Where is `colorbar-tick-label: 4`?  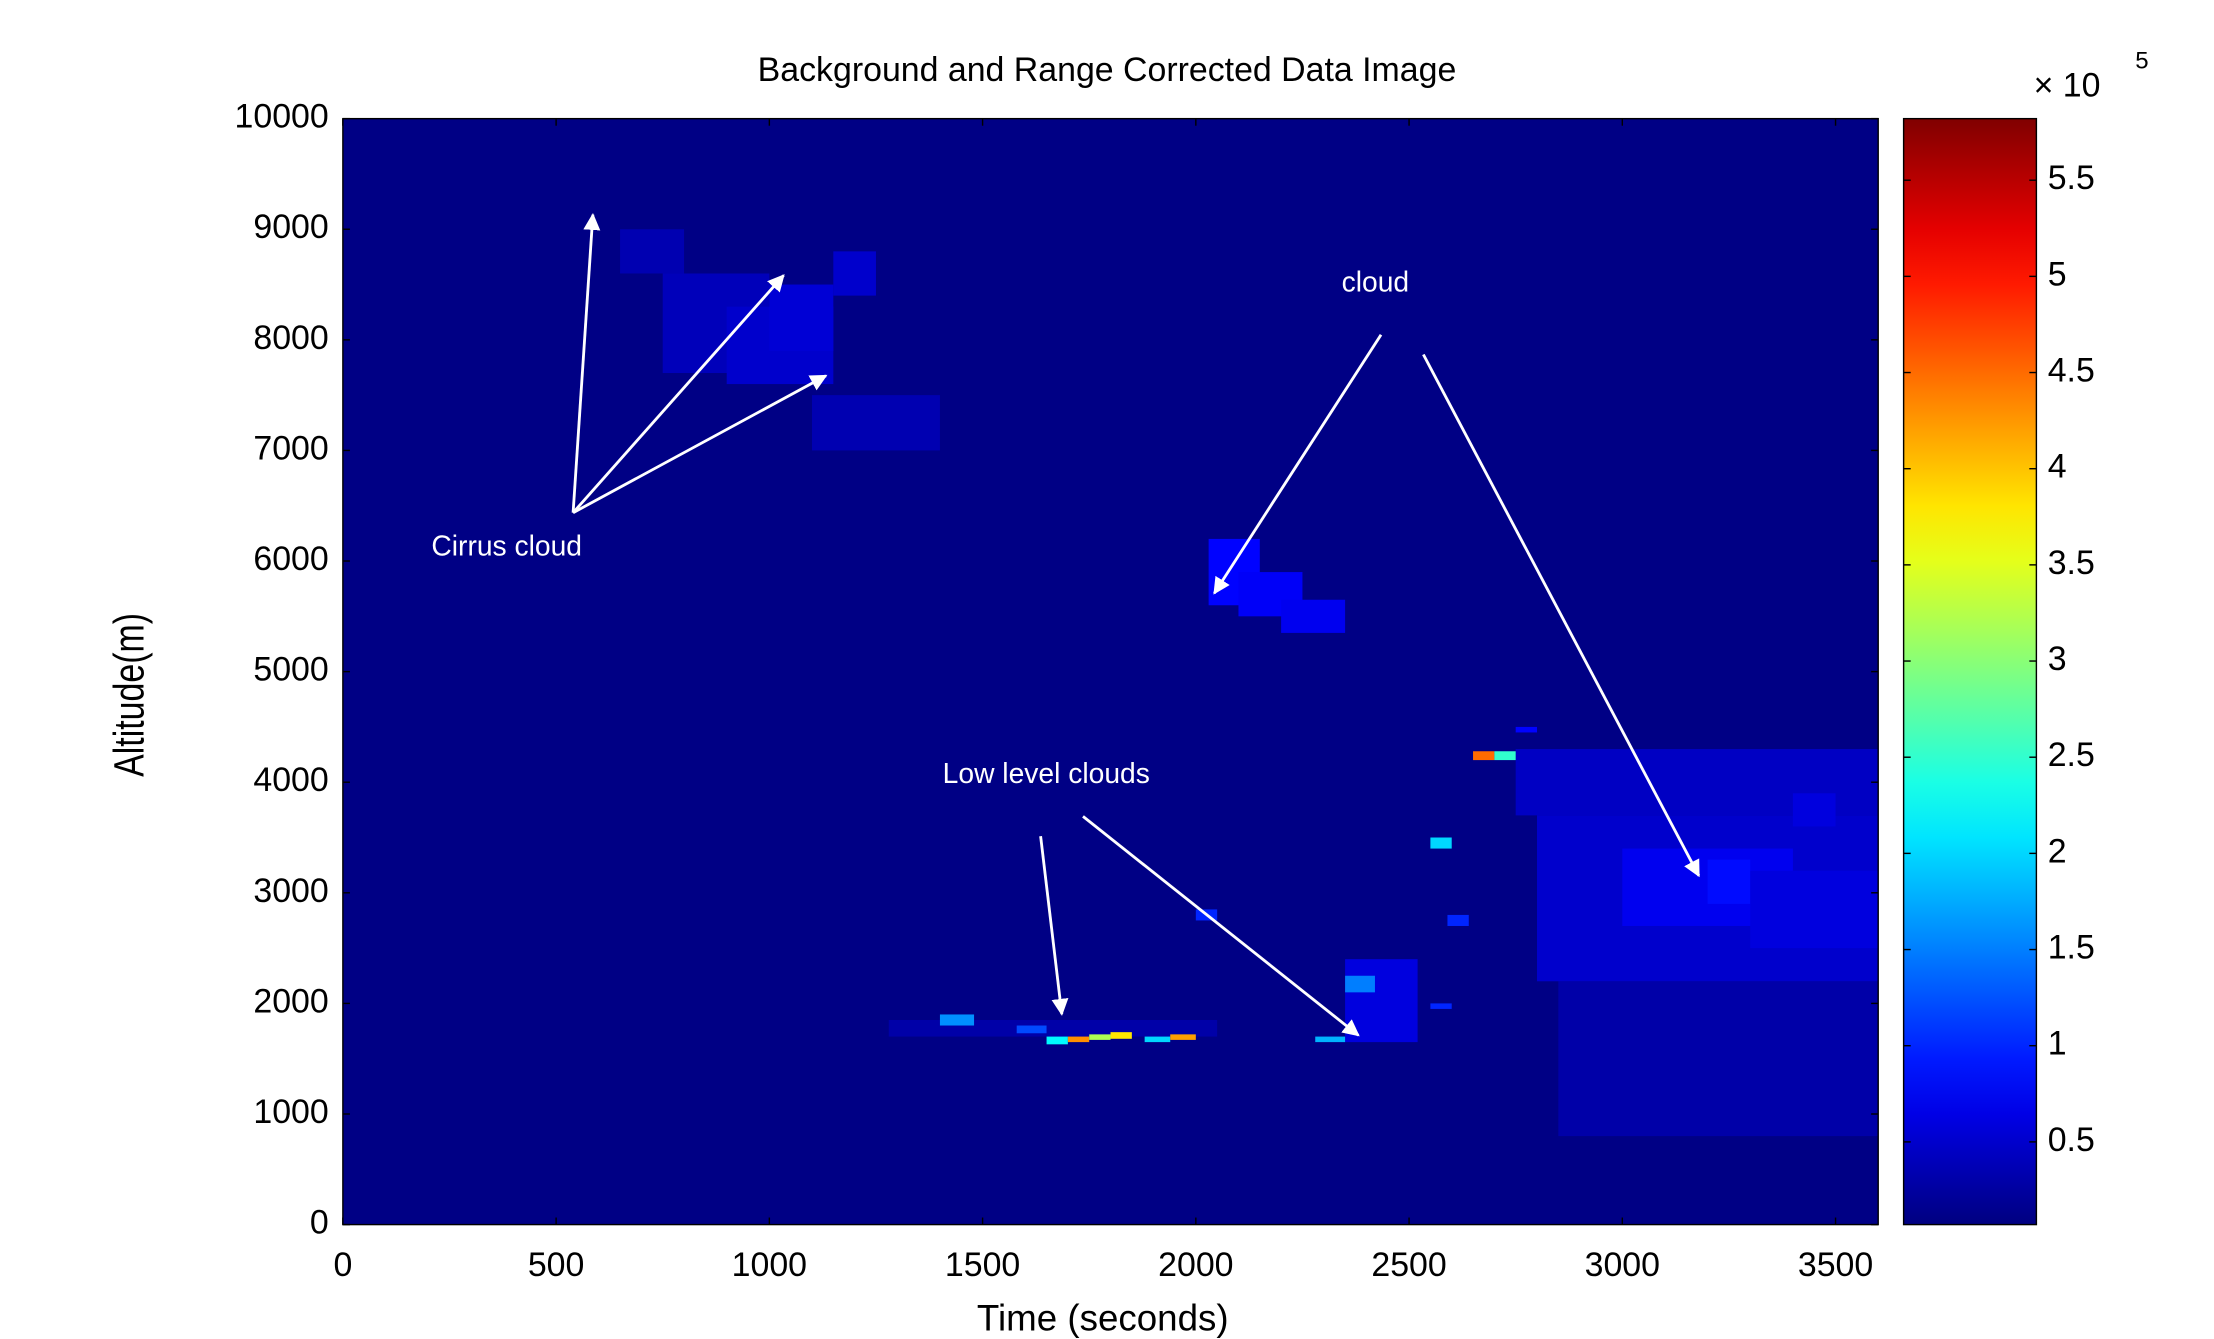 colorbar-tick-label: 4 is located at coordinates (2057, 467).